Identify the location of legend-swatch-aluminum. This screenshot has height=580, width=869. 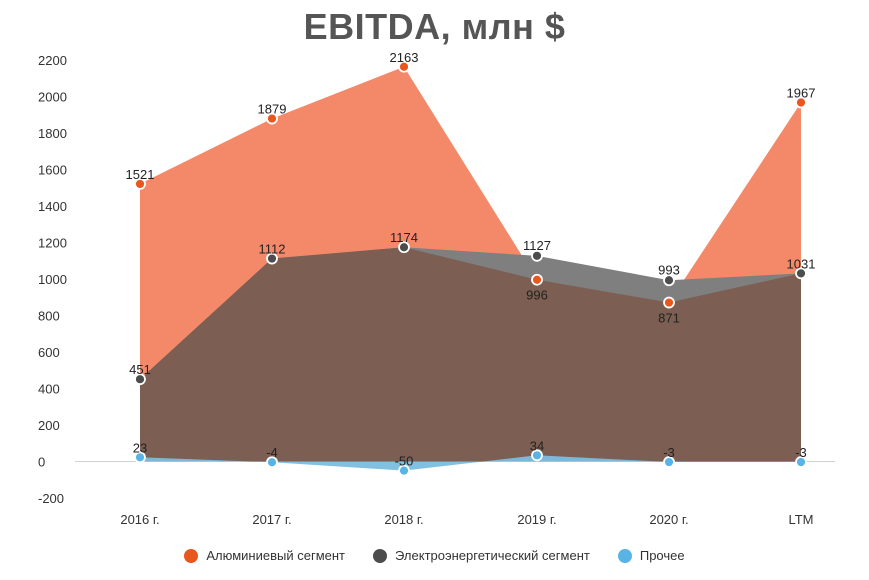
(191, 555).